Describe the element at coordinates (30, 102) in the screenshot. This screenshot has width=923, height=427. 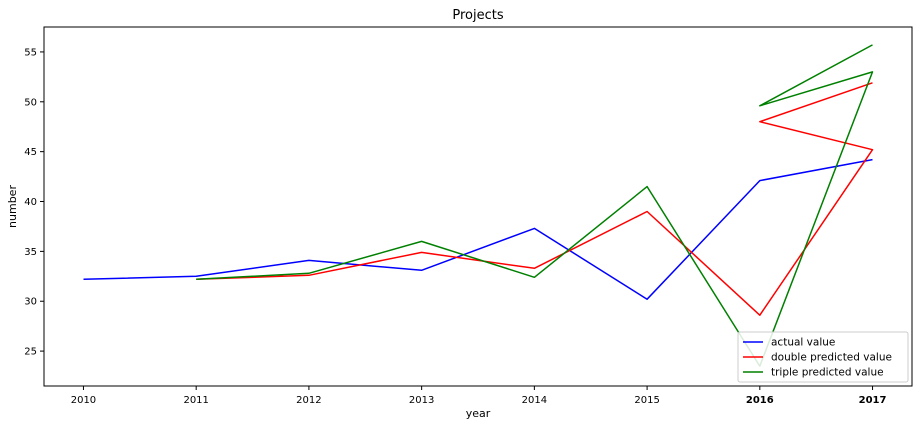
I see `y-tick-label: 50` at that location.